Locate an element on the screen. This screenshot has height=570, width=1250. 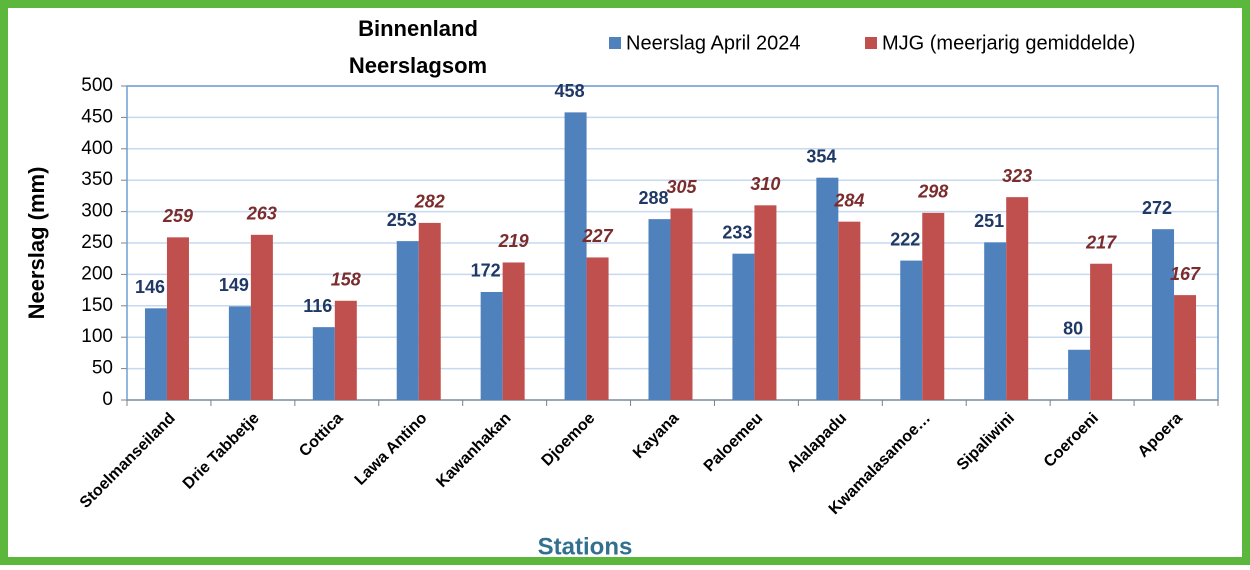
y-tick-label: 100 is located at coordinates (97, 336).